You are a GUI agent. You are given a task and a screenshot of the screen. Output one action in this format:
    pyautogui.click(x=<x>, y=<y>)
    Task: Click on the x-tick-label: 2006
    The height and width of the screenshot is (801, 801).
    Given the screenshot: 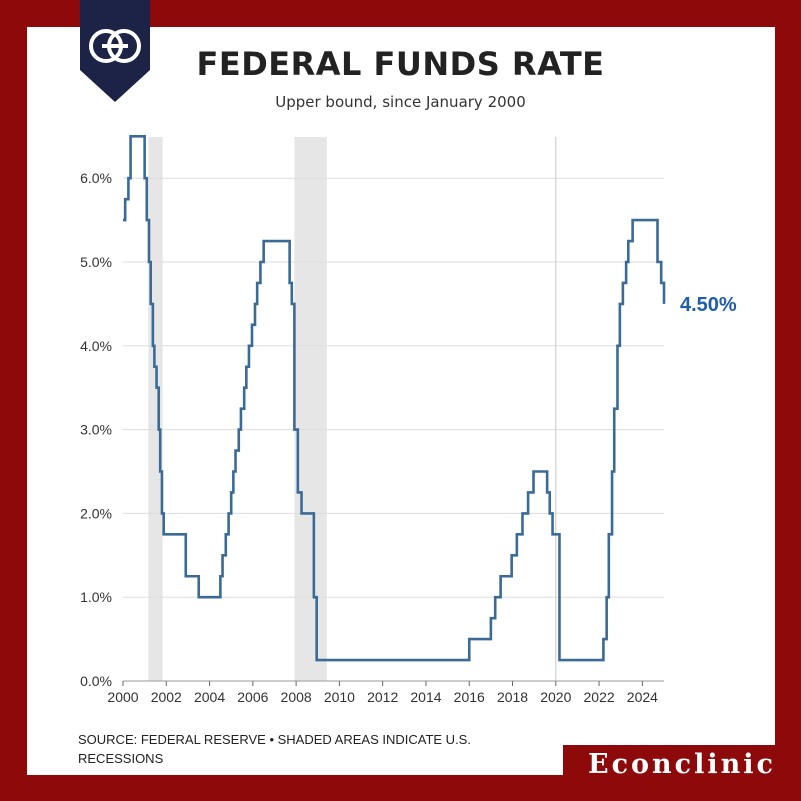 What is the action you would take?
    pyautogui.click(x=252, y=697)
    